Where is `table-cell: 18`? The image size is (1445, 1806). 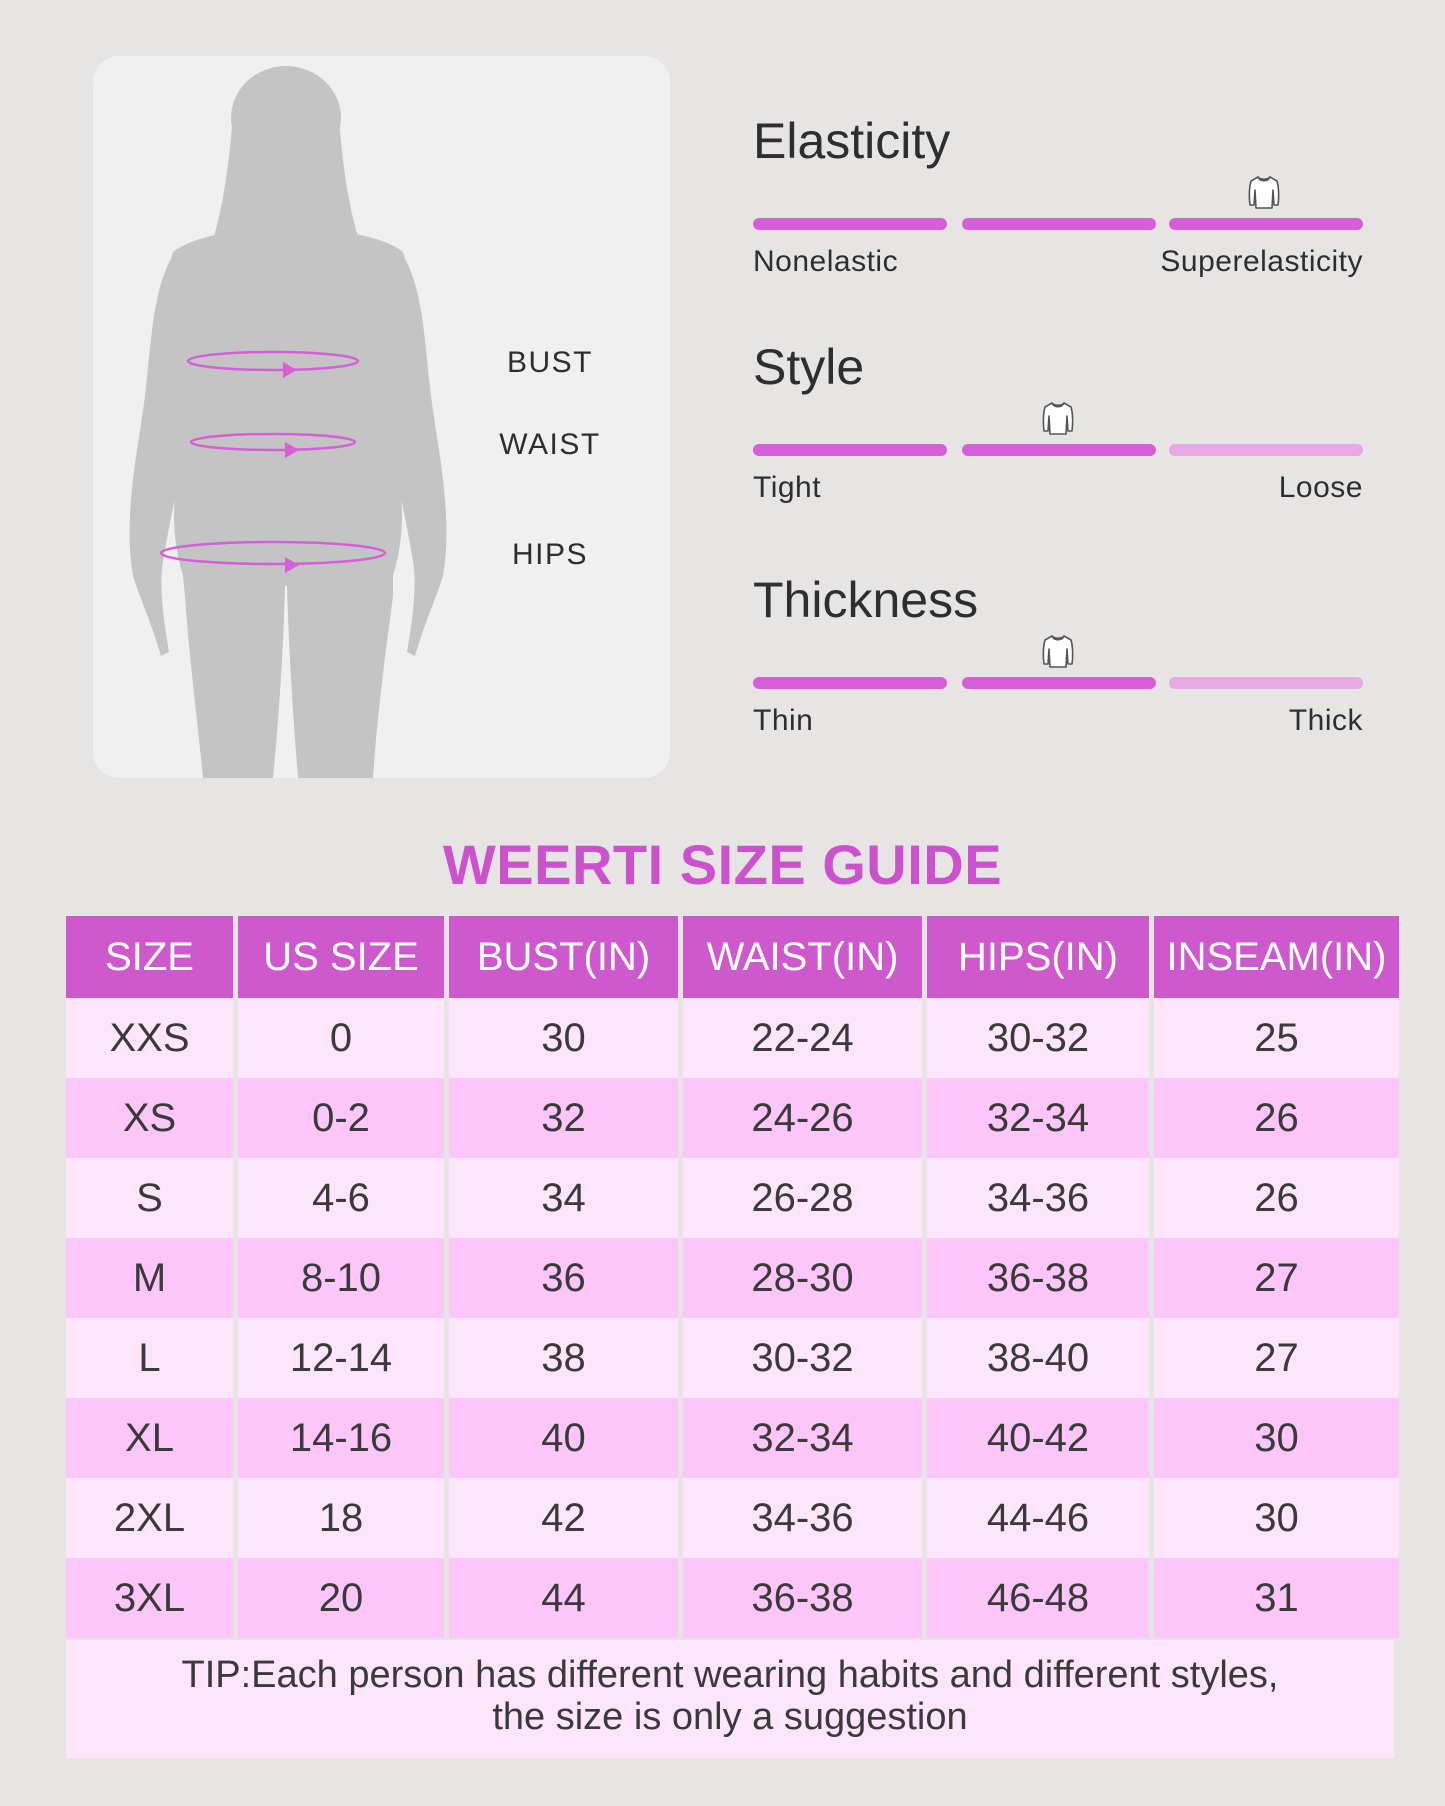
table-cell: 18 is located at coordinates (341, 1518).